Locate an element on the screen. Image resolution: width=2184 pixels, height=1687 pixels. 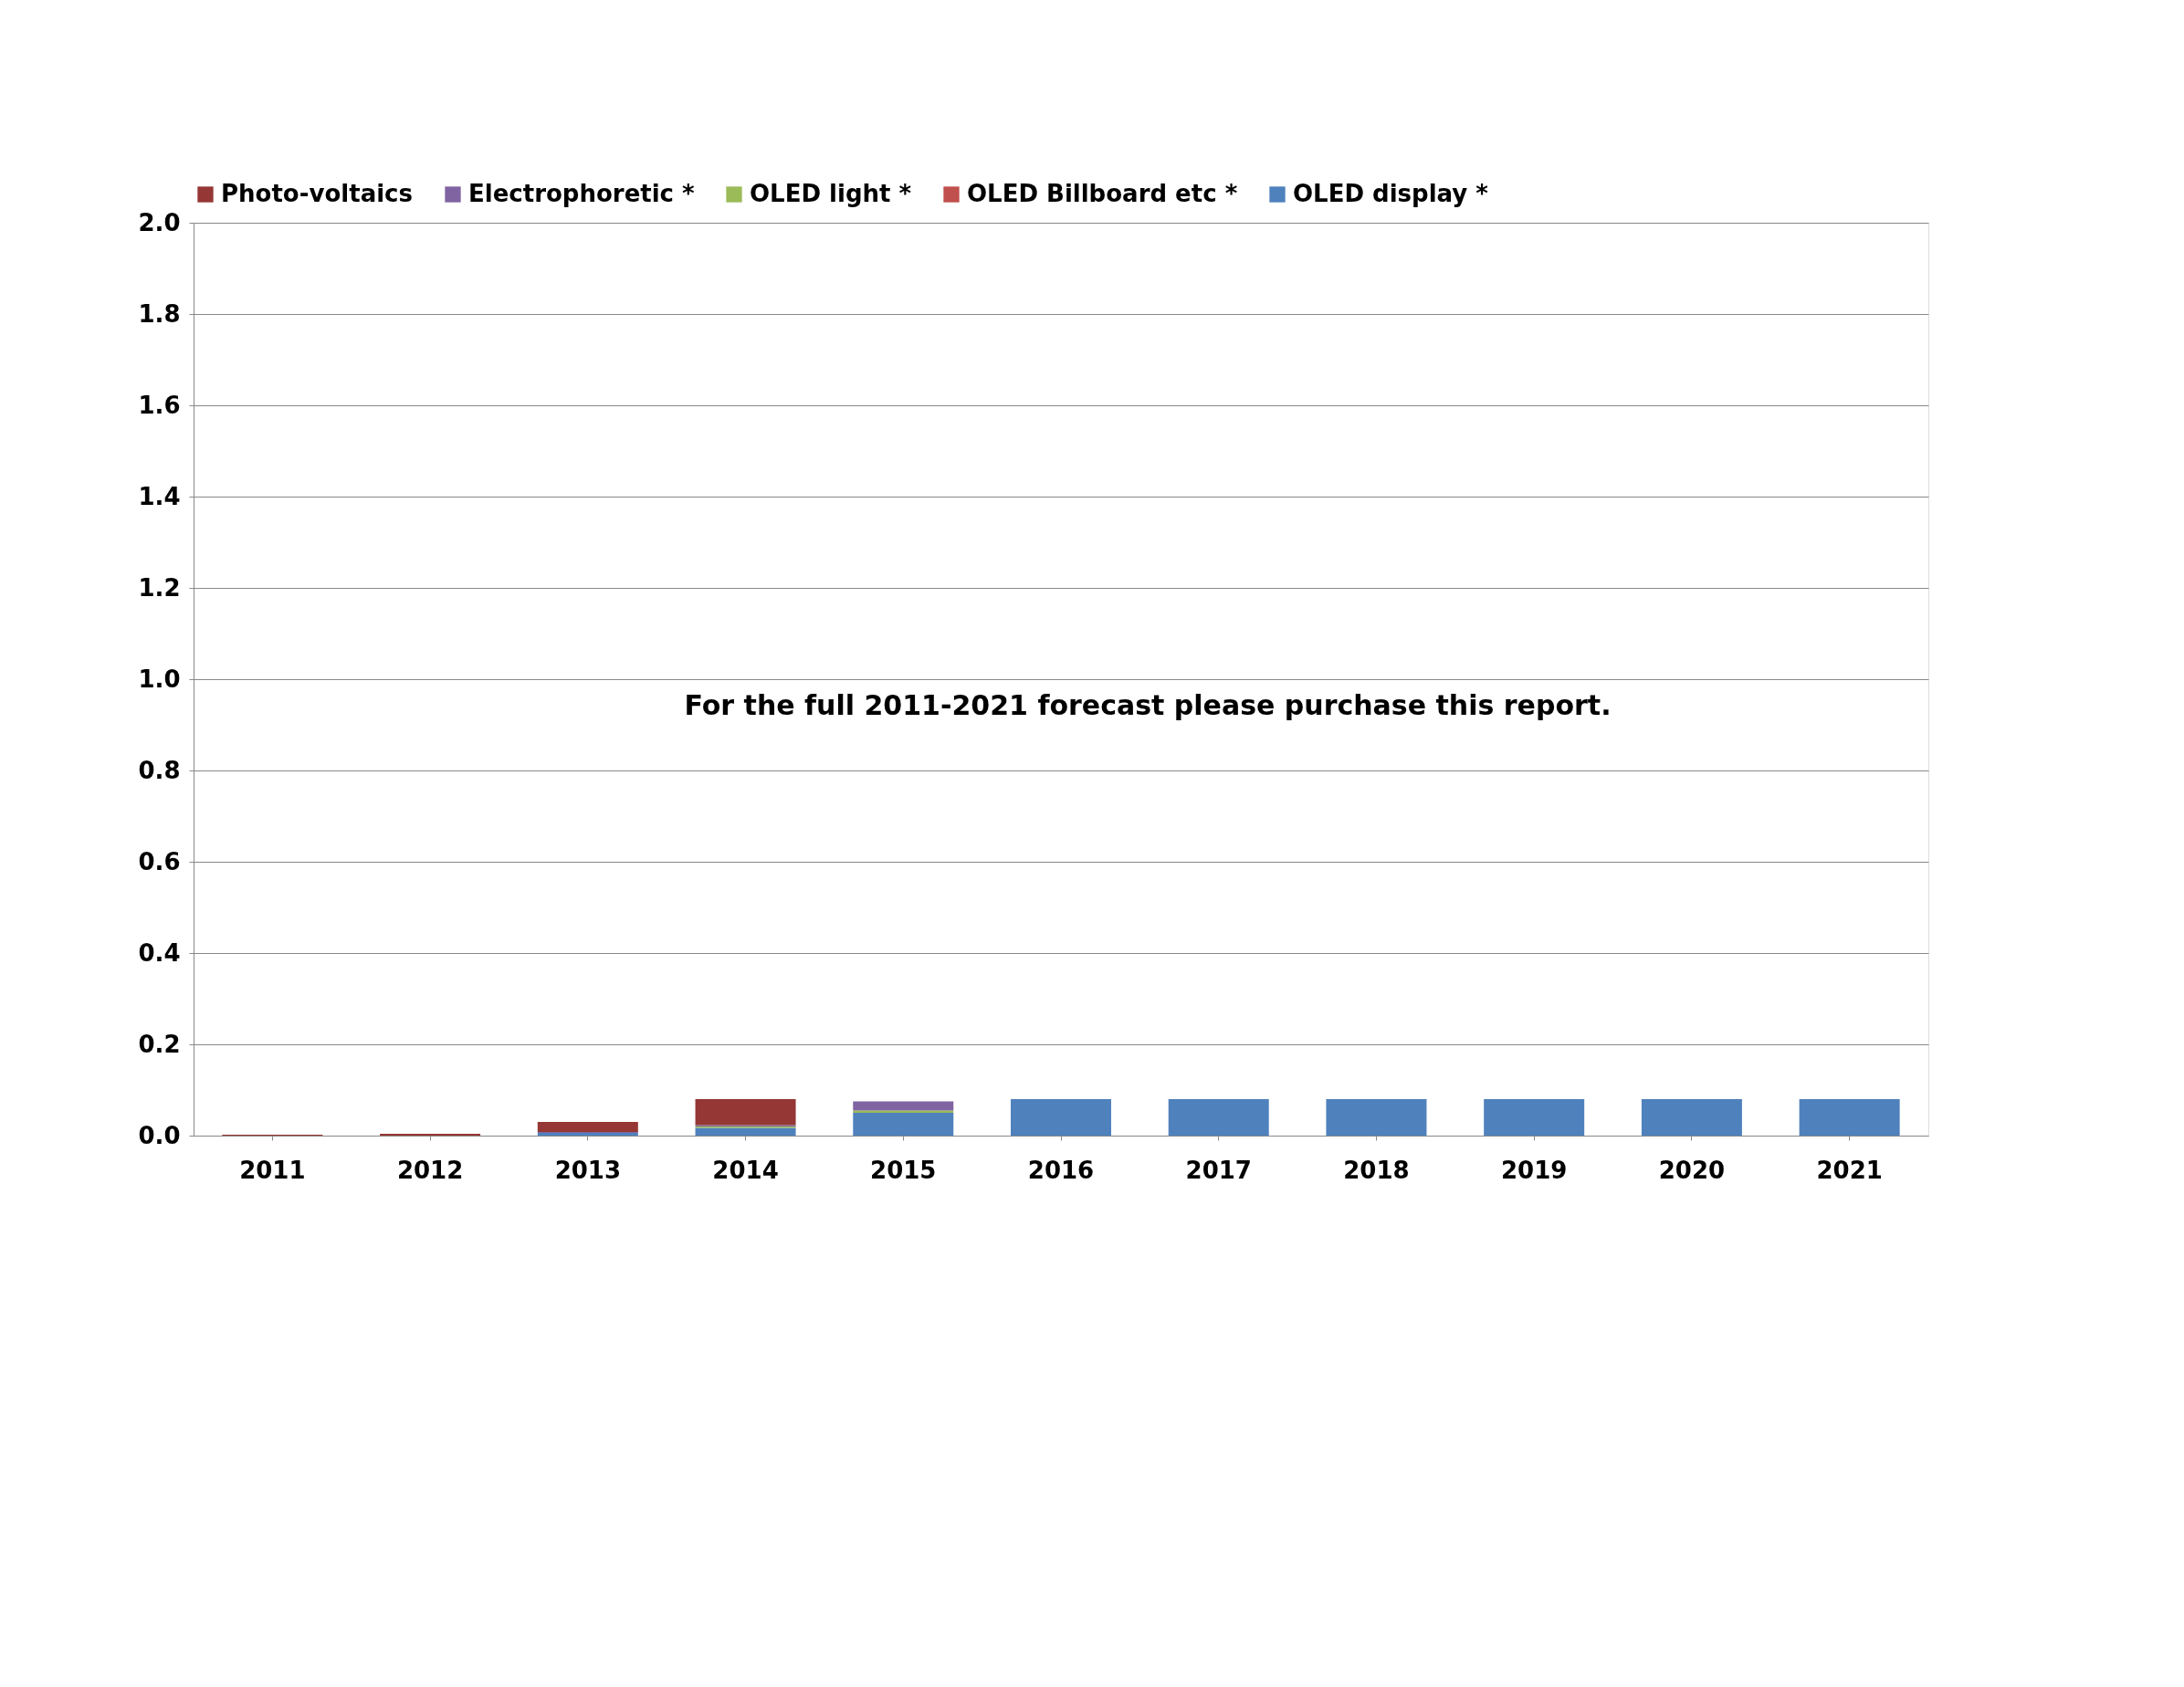
y-tick-label: 0.4 is located at coordinates (159, 953).